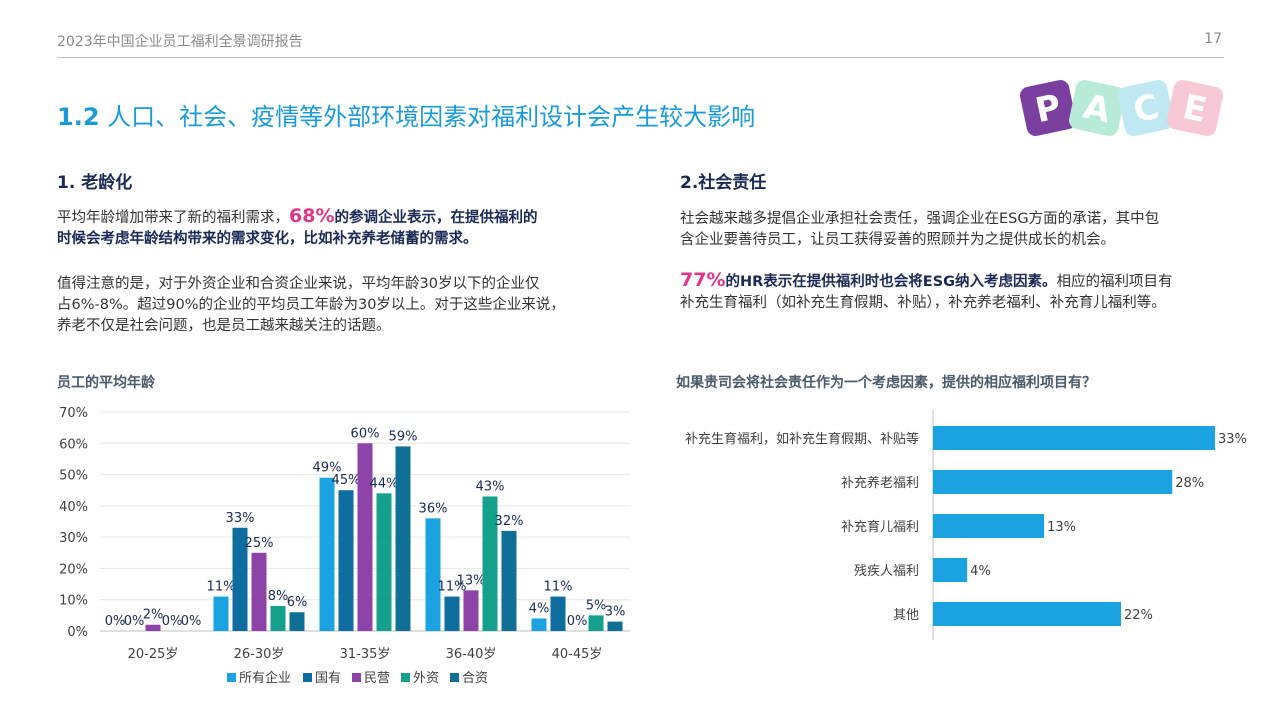 Image resolution: width=1280 pixels, height=720 pixels. What do you see at coordinates (73, 444) in the screenshot?
I see `y-tick-label: 60%` at bounding box center [73, 444].